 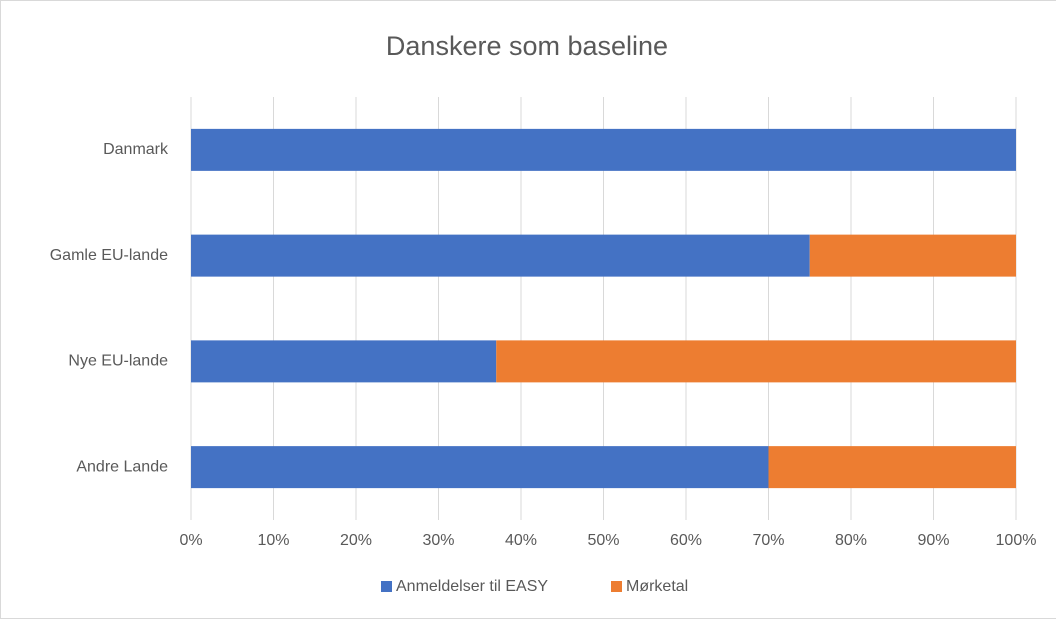 I want to click on x-tick-label: 90%, so click(x=933, y=540).